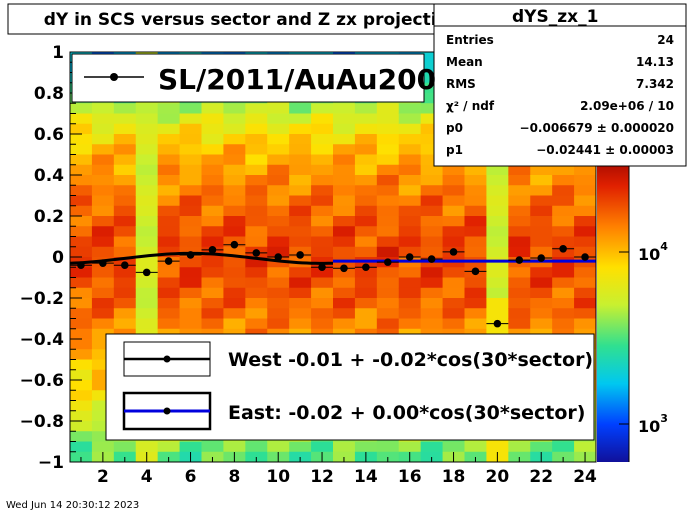 This screenshot has width=700, height=514. What do you see at coordinates (605, 150) in the screenshot?
I see `stats-row-value: −0.02441 ± 0.00003` at bounding box center [605, 150].